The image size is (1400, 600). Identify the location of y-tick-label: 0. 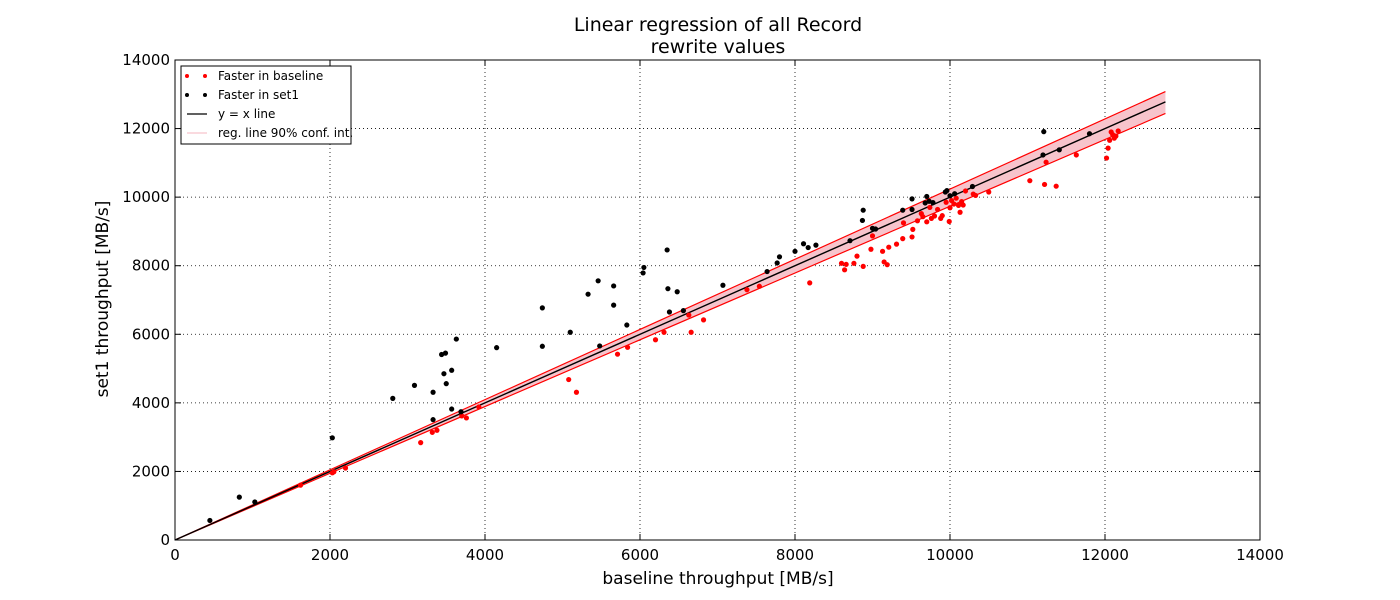
(165, 540).